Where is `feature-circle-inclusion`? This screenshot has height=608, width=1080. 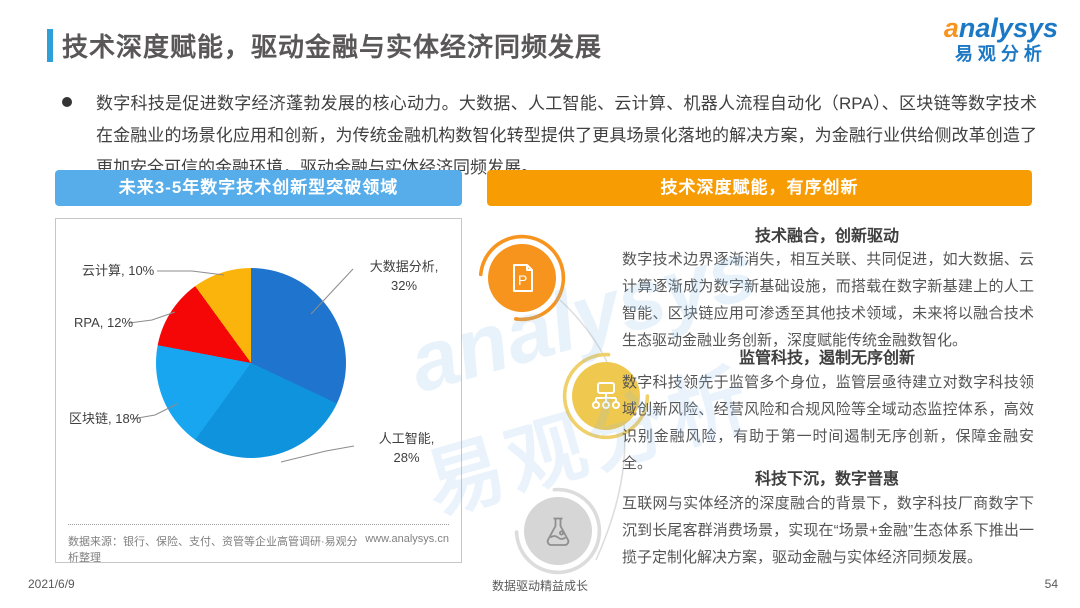 feature-circle-inclusion is located at coordinates (558, 531).